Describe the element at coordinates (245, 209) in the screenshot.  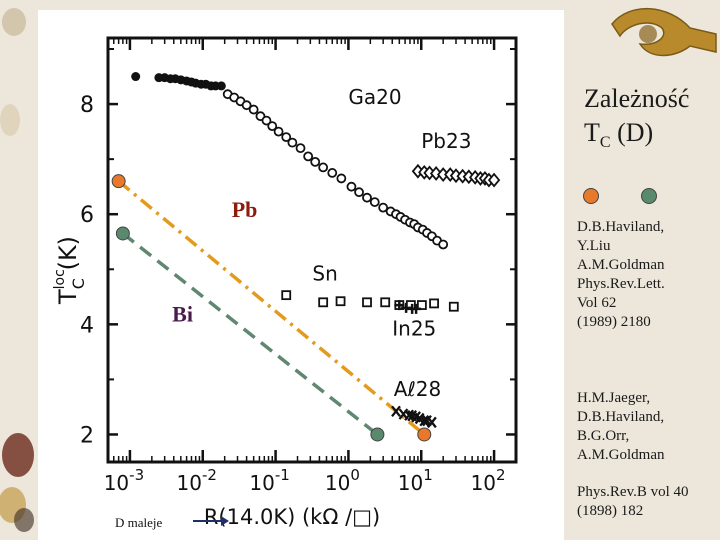
I see `pb-label: Pb` at that location.